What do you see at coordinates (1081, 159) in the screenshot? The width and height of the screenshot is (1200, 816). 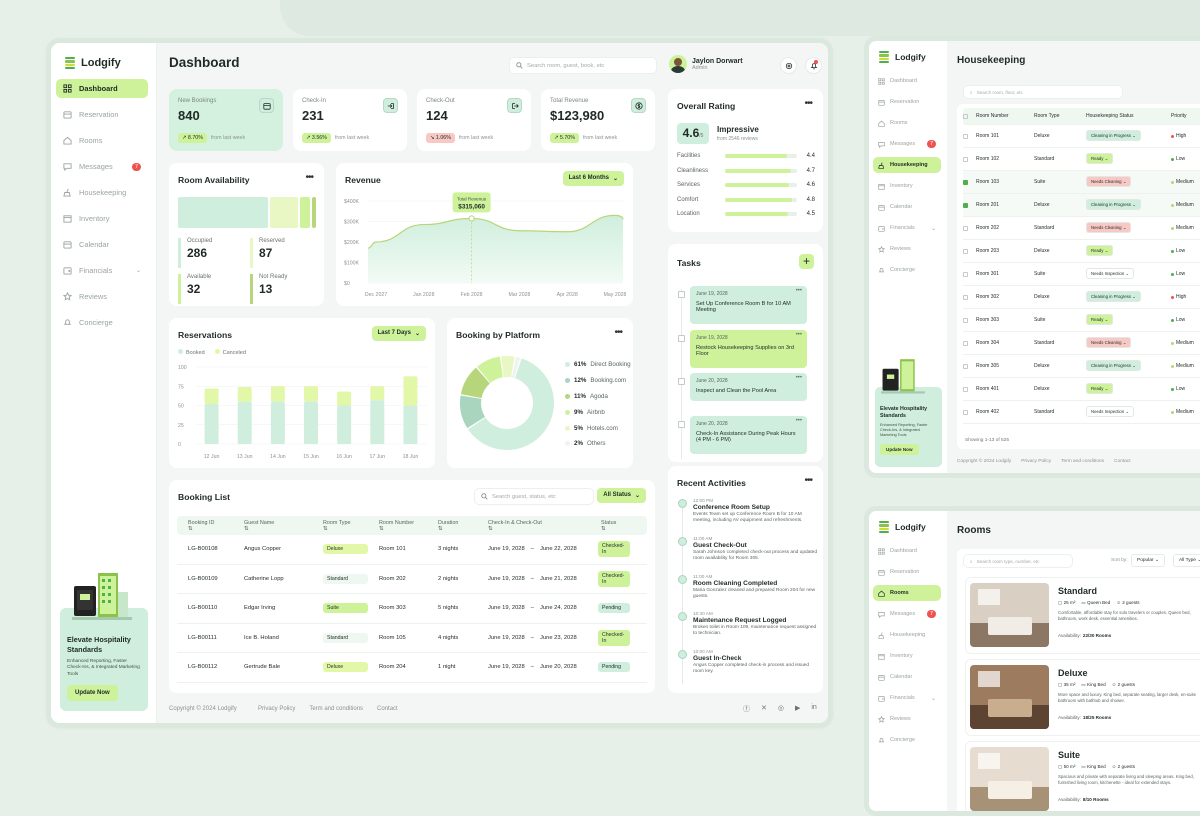 I see `table-row: Room 102 Standard Ready ⌄ Low` at bounding box center [1081, 159].